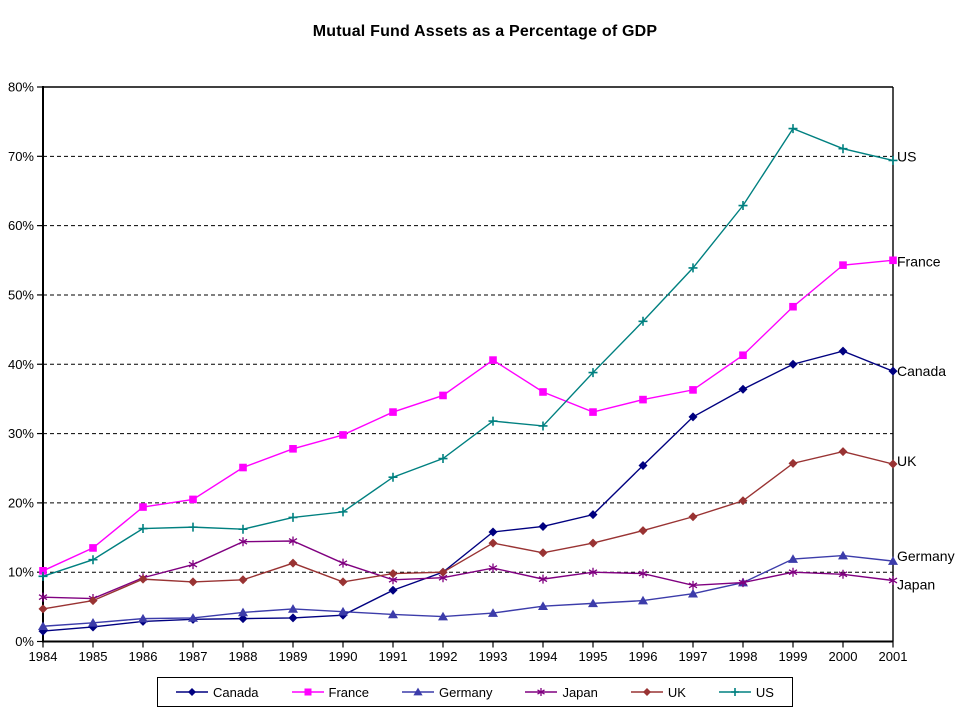  I want to click on legend-marker-germany-icon, so click(417, 691).